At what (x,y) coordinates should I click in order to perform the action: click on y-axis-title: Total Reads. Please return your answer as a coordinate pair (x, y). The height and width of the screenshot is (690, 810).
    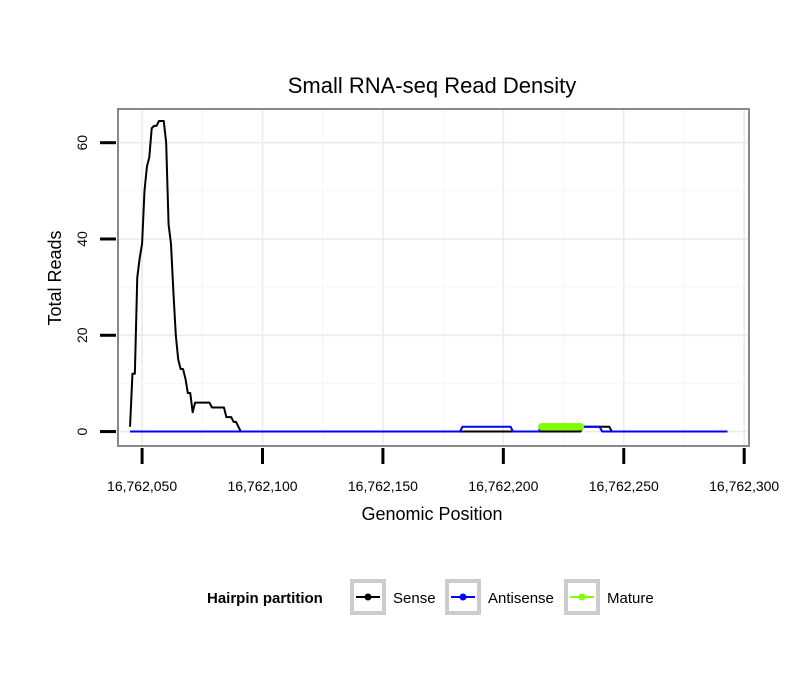
    Looking at the image, I should click on (55, 277).